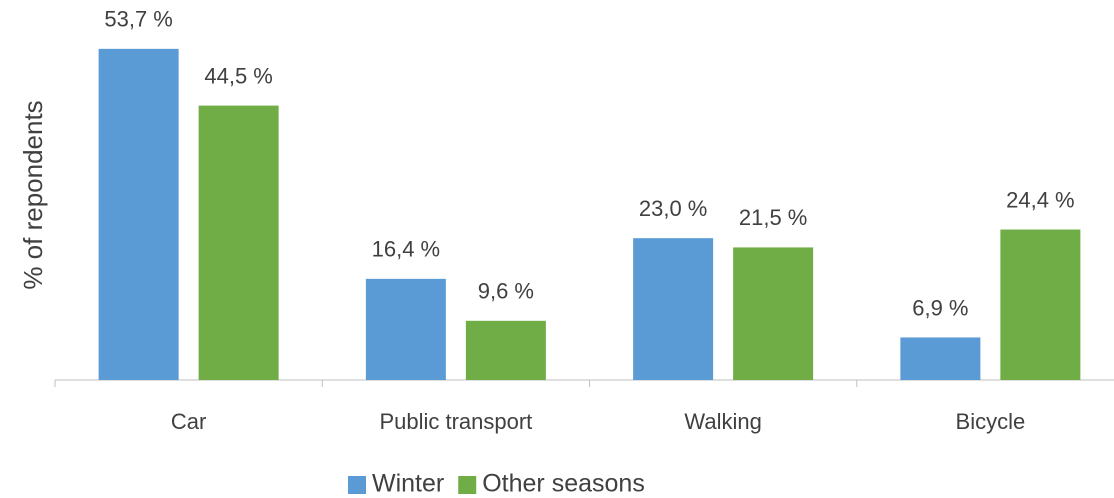 The width and height of the screenshot is (1114, 498). I want to click on x-tick-label: Car, so click(188, 421).